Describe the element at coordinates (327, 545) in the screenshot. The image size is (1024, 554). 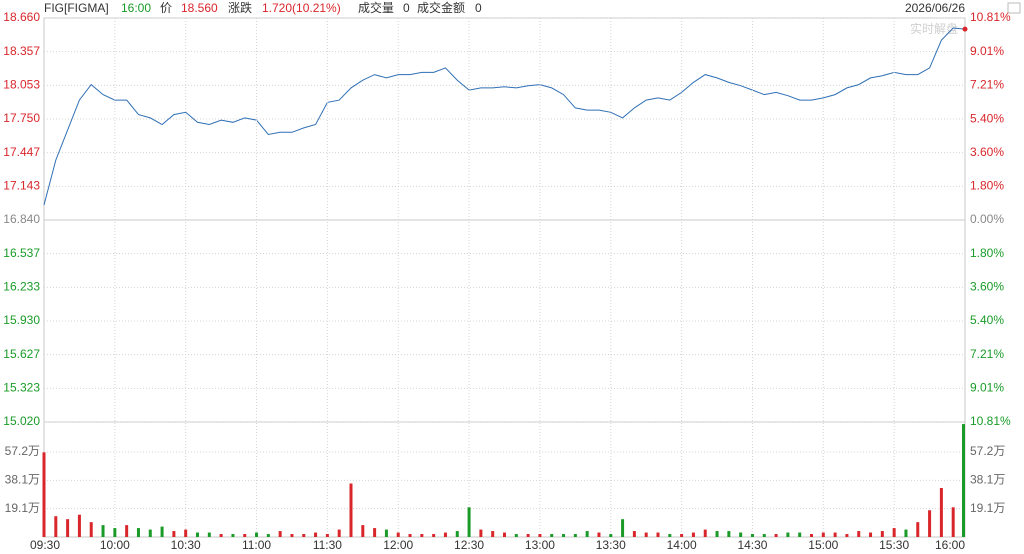
I see `x-tick-label: 11:30` at that location.